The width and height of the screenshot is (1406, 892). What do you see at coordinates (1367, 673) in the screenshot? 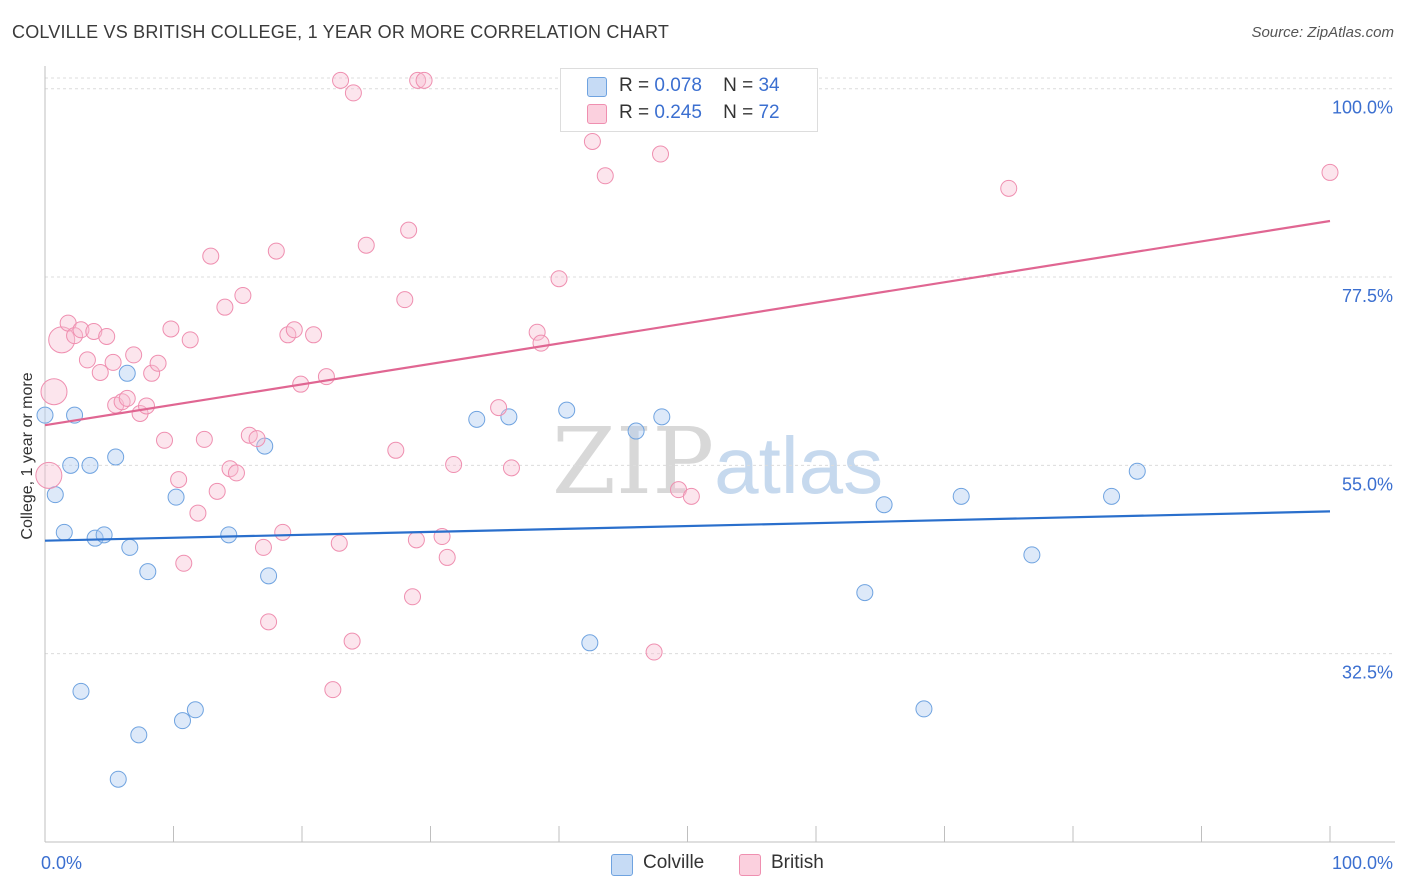
I see `y-tick-label: 32.5%` at bounding box center [1367, 673].